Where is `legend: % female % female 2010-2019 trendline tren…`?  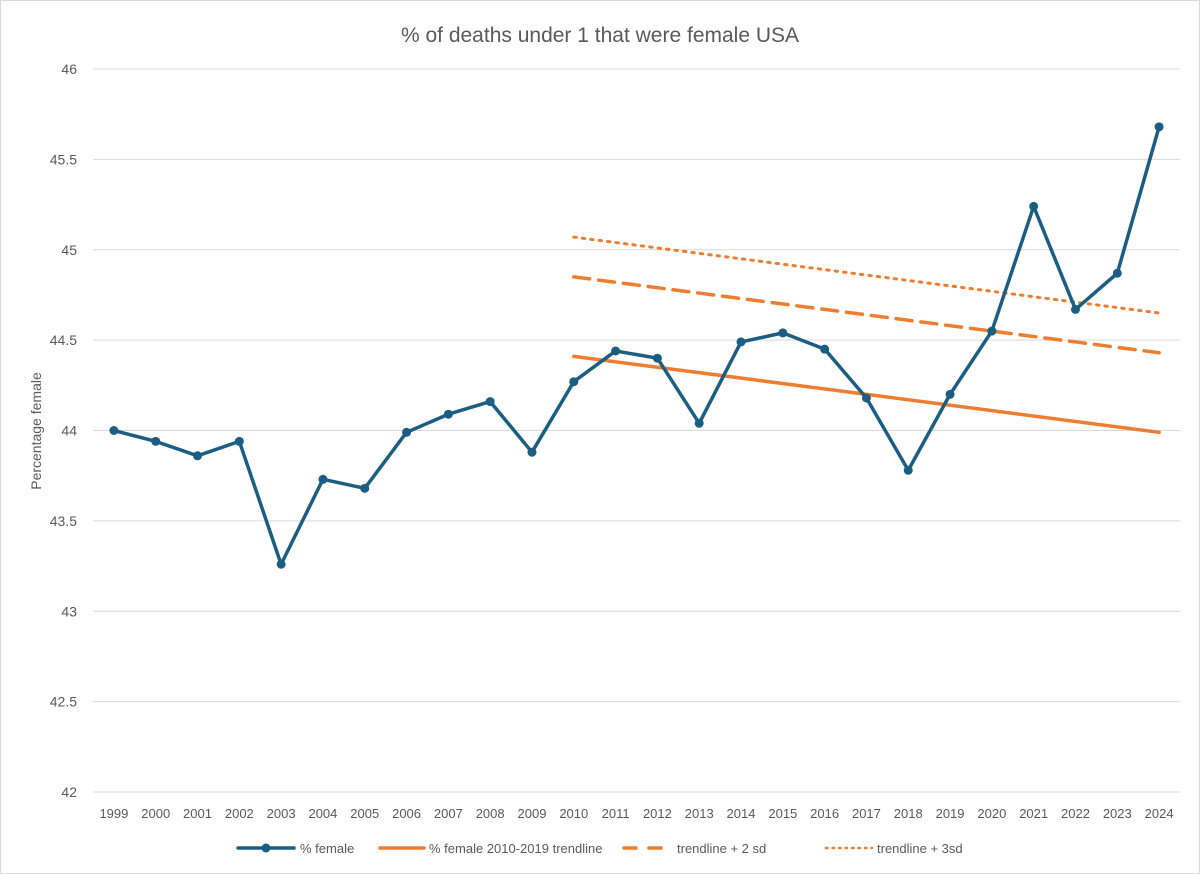
legend: % female % female 2010-2019 trendline tren… is located at coordinates (599, 848).